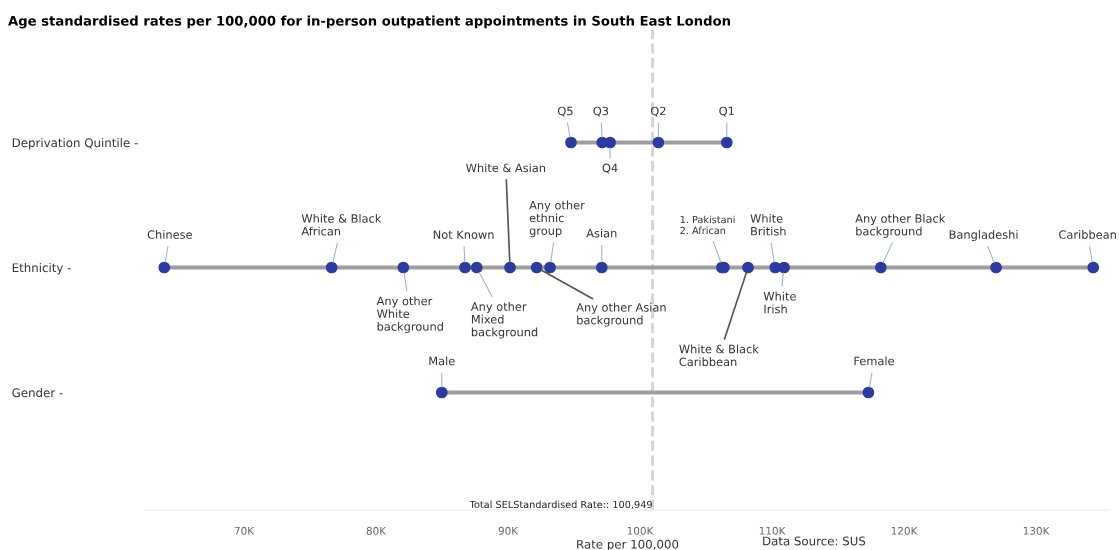 This screenshot has height=550, width=1119. I want to click on y-tick-label: Ethnicity -, so click(41, 269).